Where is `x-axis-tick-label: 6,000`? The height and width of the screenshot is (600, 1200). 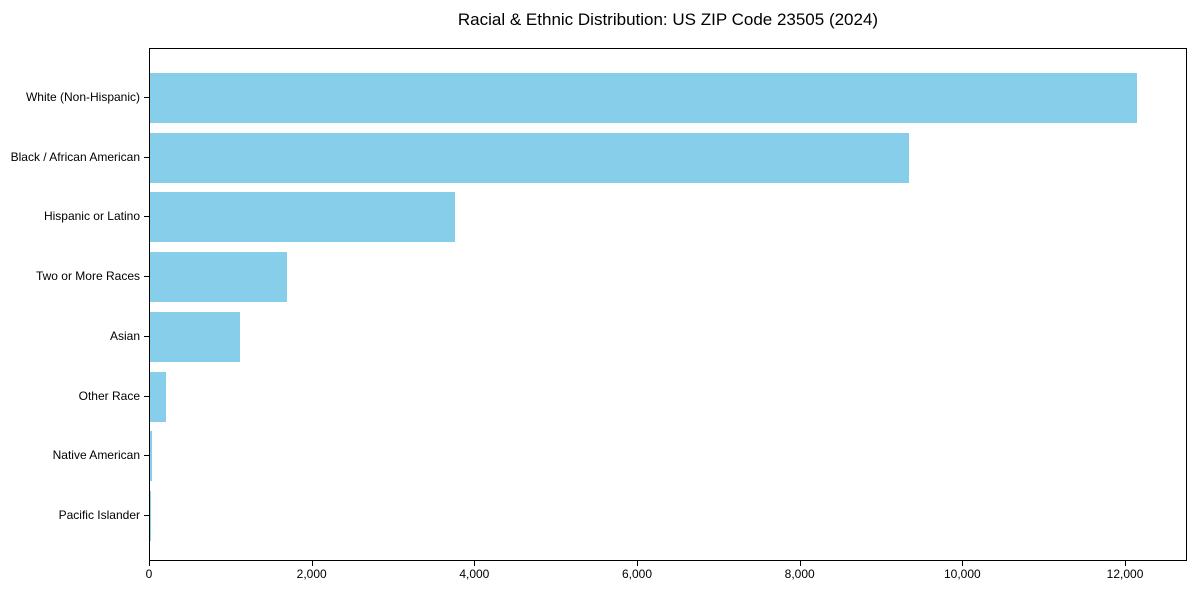 x-axis-tick-label: 6,000 is located at coordinates (637, 574).